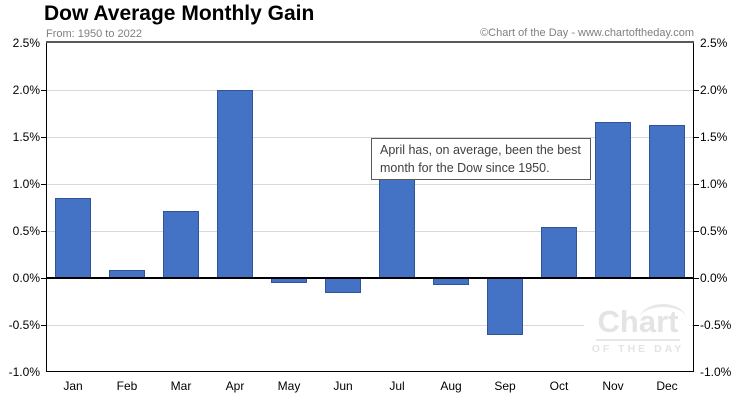  What do you see at coordinates (181, 386) in the screenshot?
I see `month-label-mar: Mar` at bounding box center [181, 386].